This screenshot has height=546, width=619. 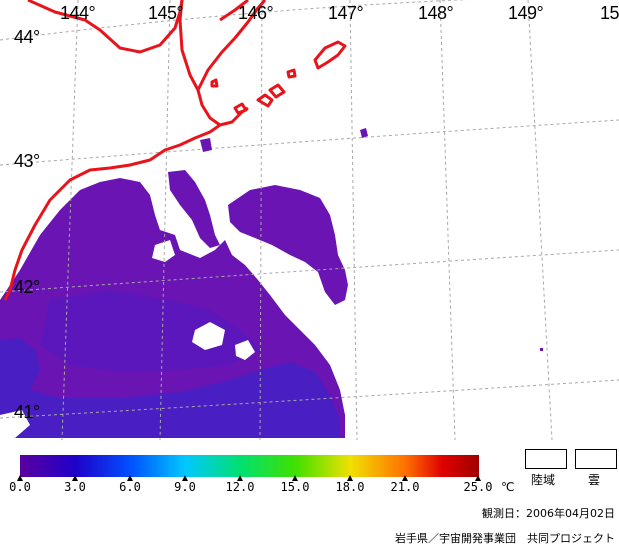 What do you see at coordinates (548, 513) in the screenshot?
I see `observation-date: 観測日：2006年04月02日` at bounding box center [548, 513].